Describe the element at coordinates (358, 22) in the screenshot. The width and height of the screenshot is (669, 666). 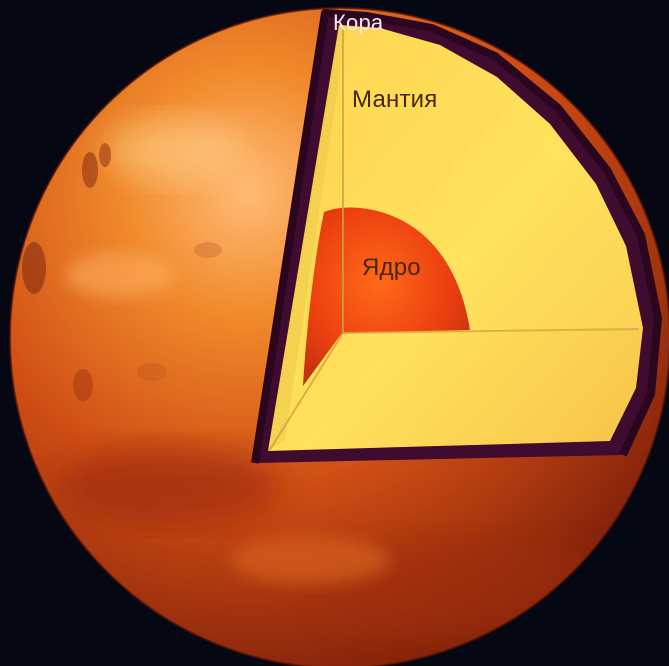
I see `crust-label: Кора` at that location.